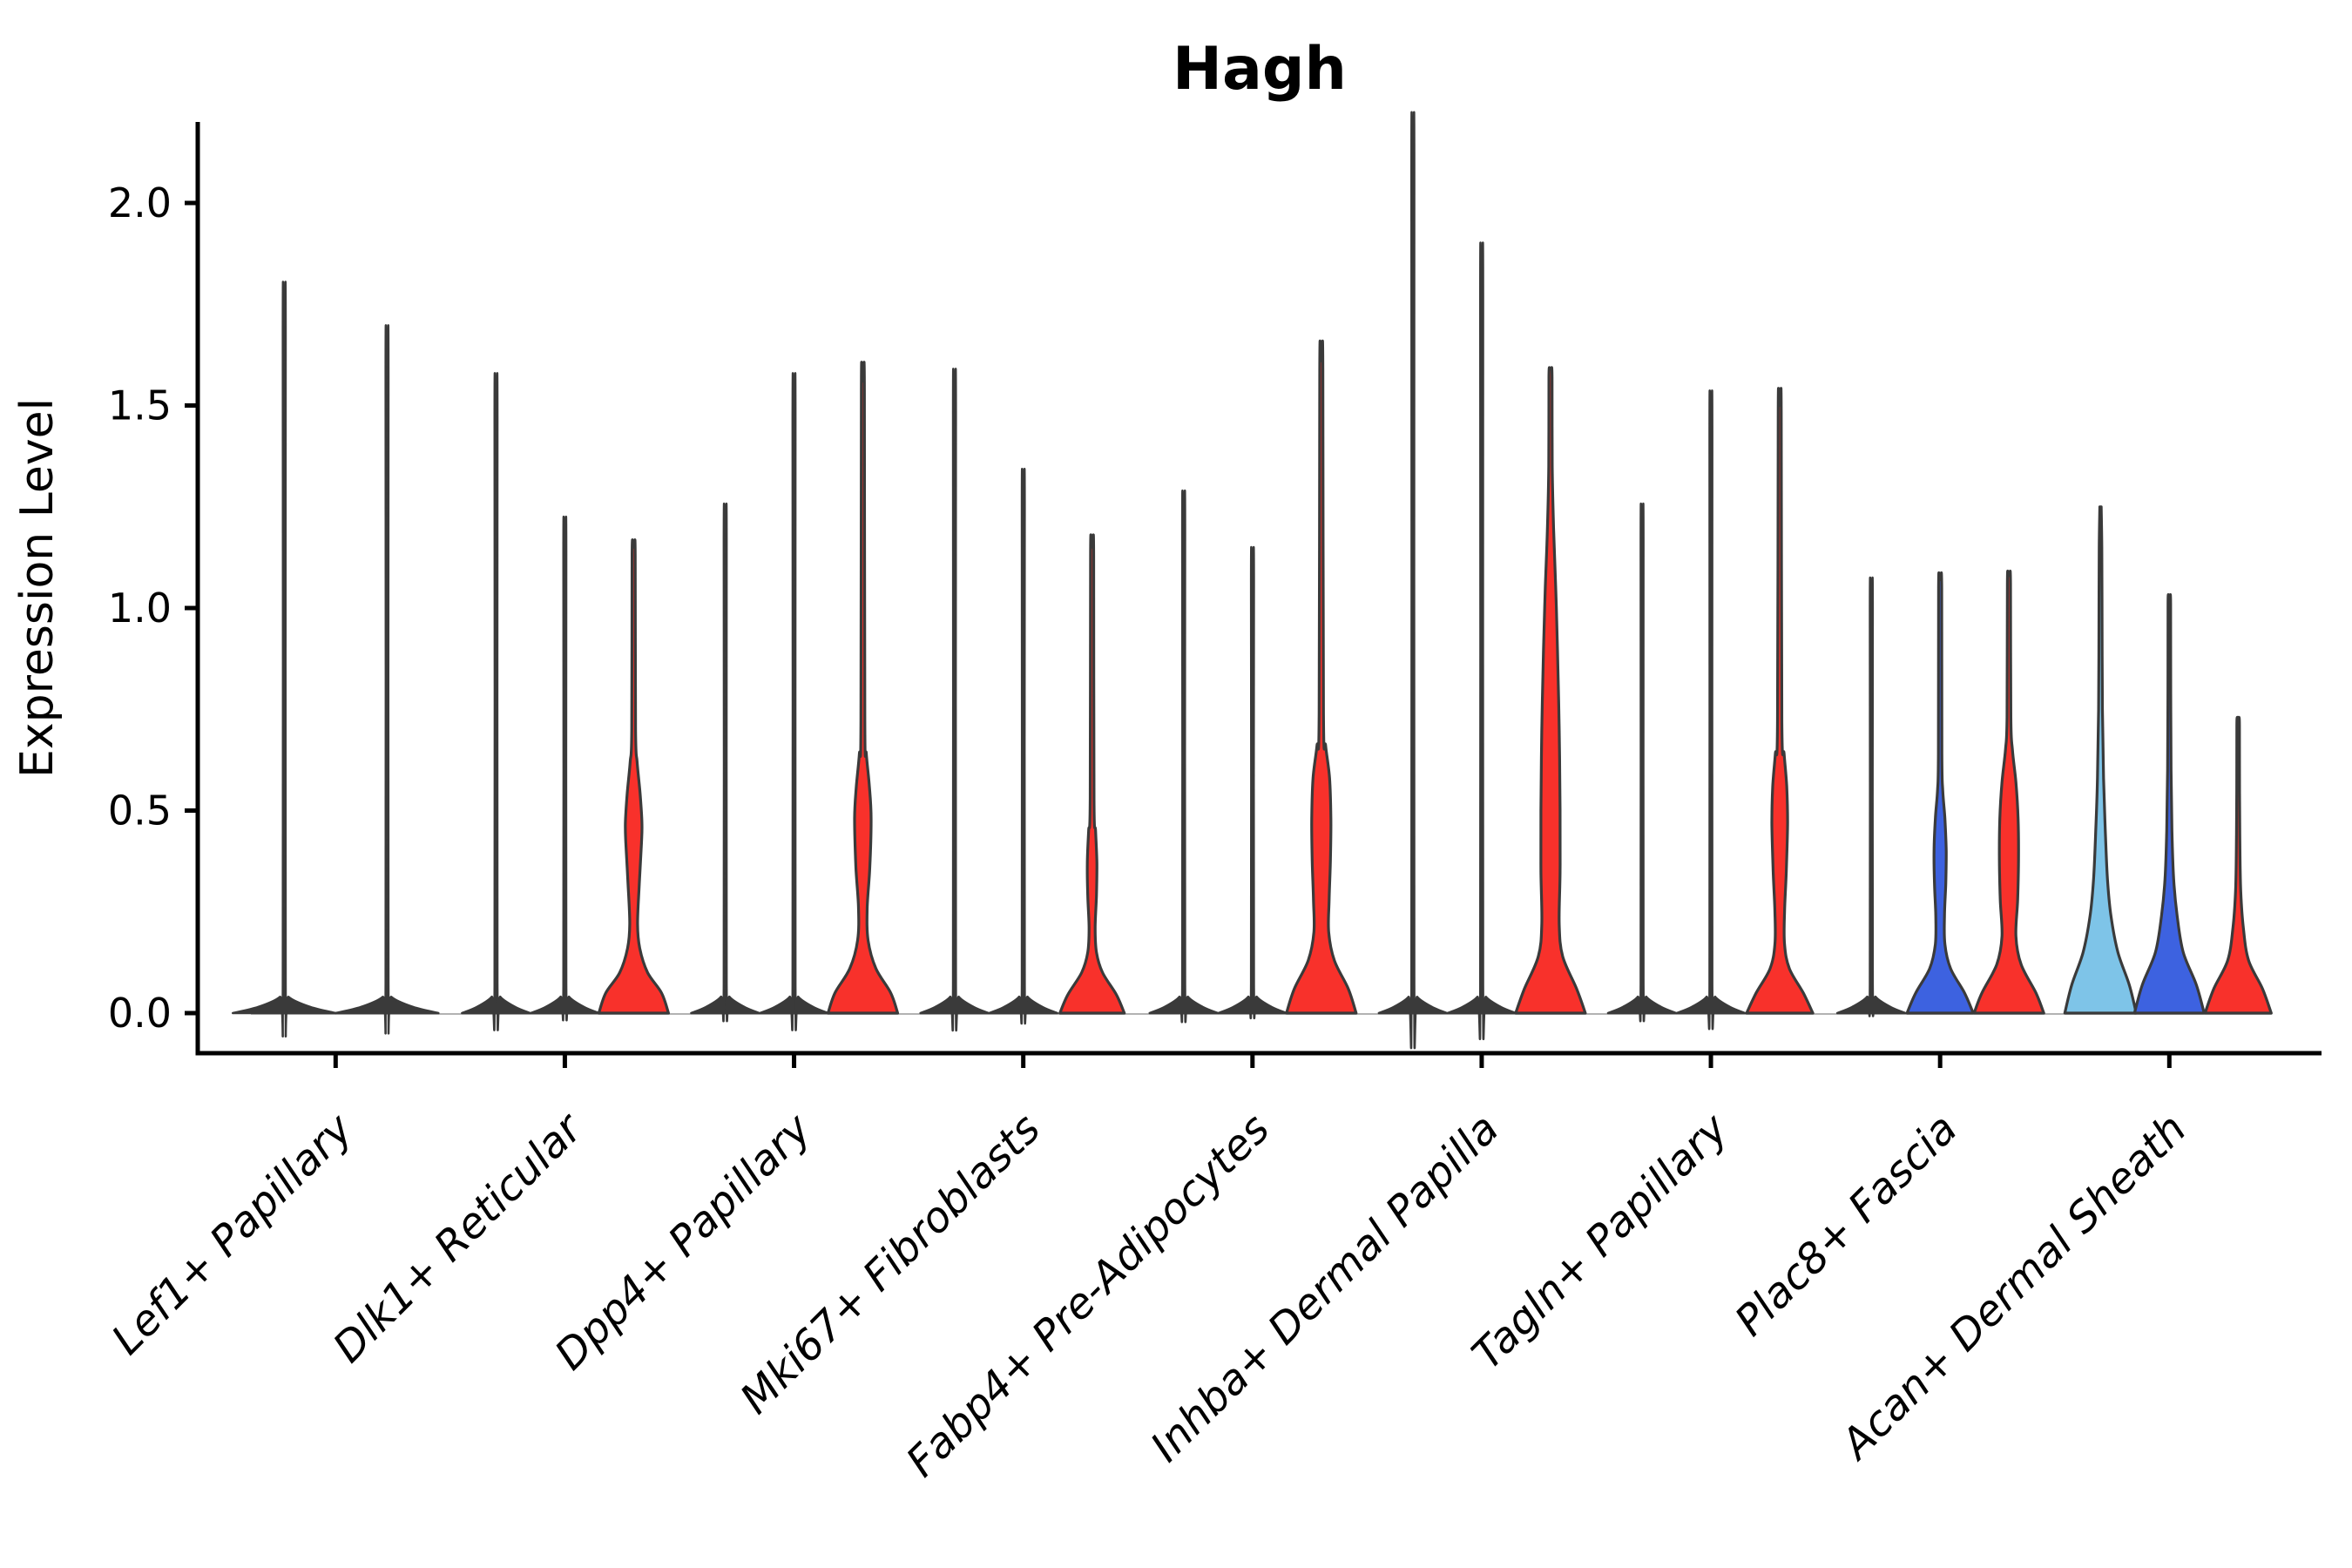  I want to click on x-tick-label-fabp4-pre-adipocytes: Fabp4+ Pre-Adipocytes, so click(1088, 1296).